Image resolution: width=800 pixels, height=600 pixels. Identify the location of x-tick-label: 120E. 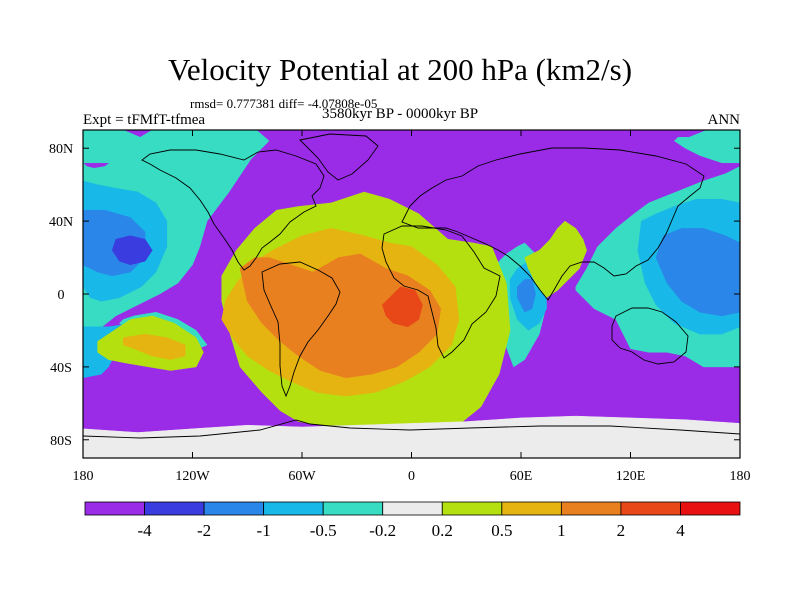
(631, 476).